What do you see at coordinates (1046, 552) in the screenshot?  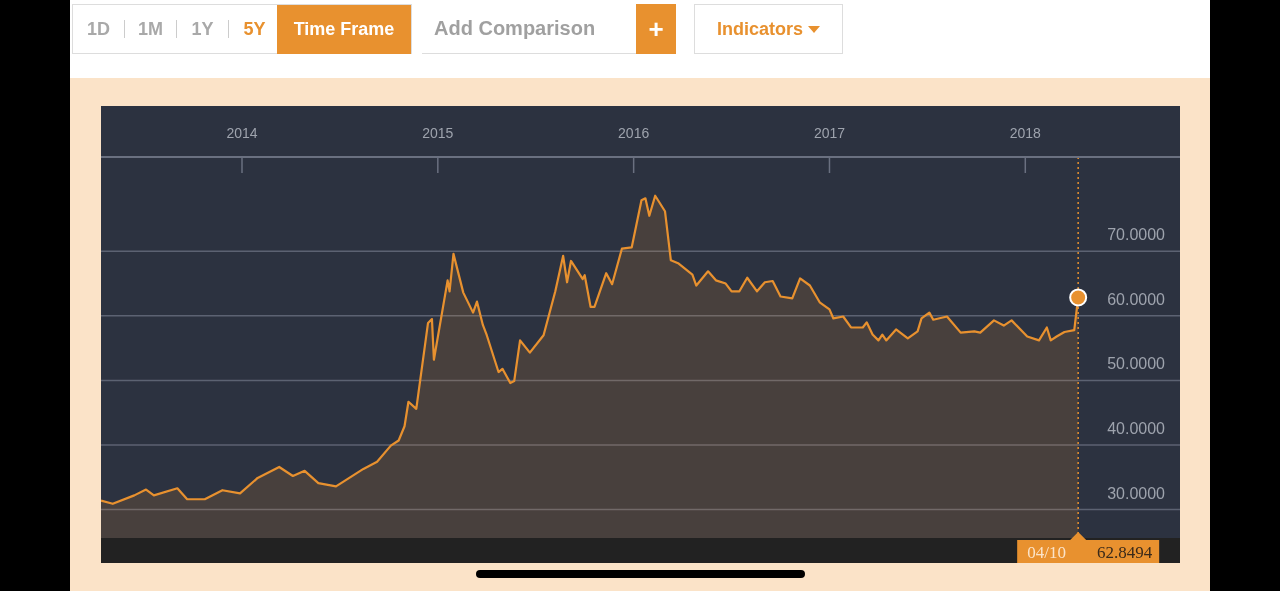 I see `text: 04/10` at bounding box center [1046, 552].